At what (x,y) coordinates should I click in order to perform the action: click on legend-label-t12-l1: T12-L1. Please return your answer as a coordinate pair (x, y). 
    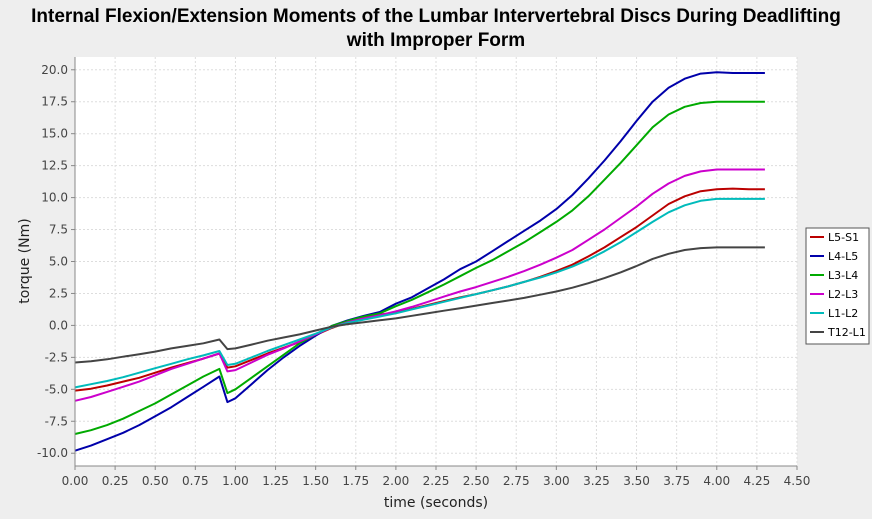
    Looking at the image, I should click on (846, 332).